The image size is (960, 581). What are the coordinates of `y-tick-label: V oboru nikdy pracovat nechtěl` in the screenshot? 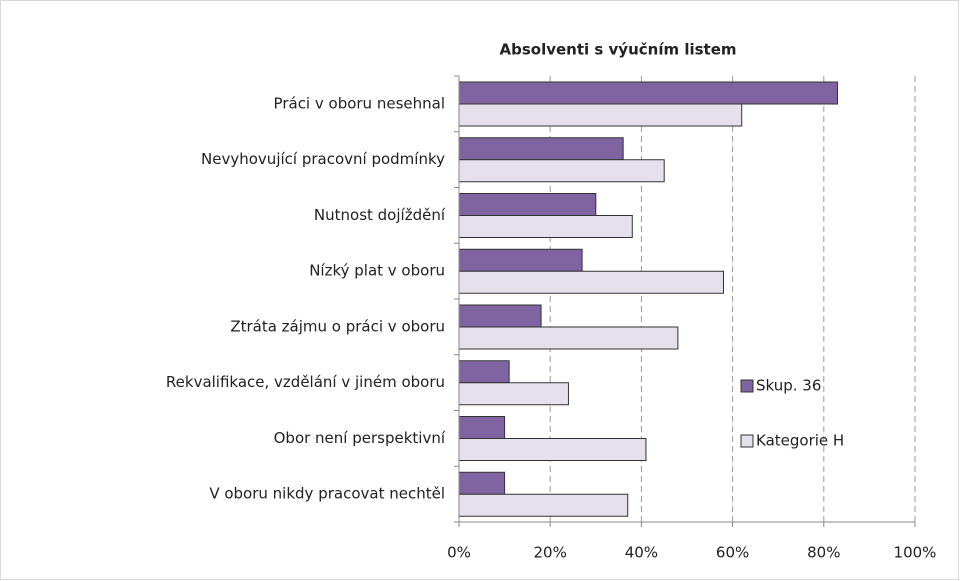 It's located at (327, 494).